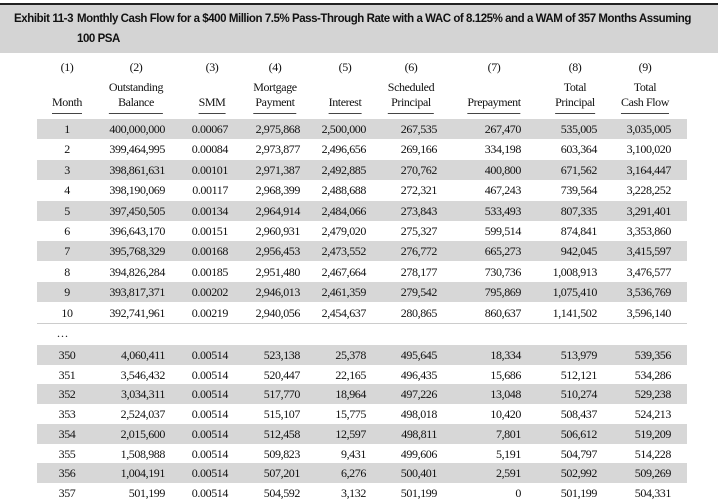 This screenshot has width=718, height=503. Describe the element at coordinates (505, 414) in the screenshot. I see `cell-prepayment: 10,420` at that location.